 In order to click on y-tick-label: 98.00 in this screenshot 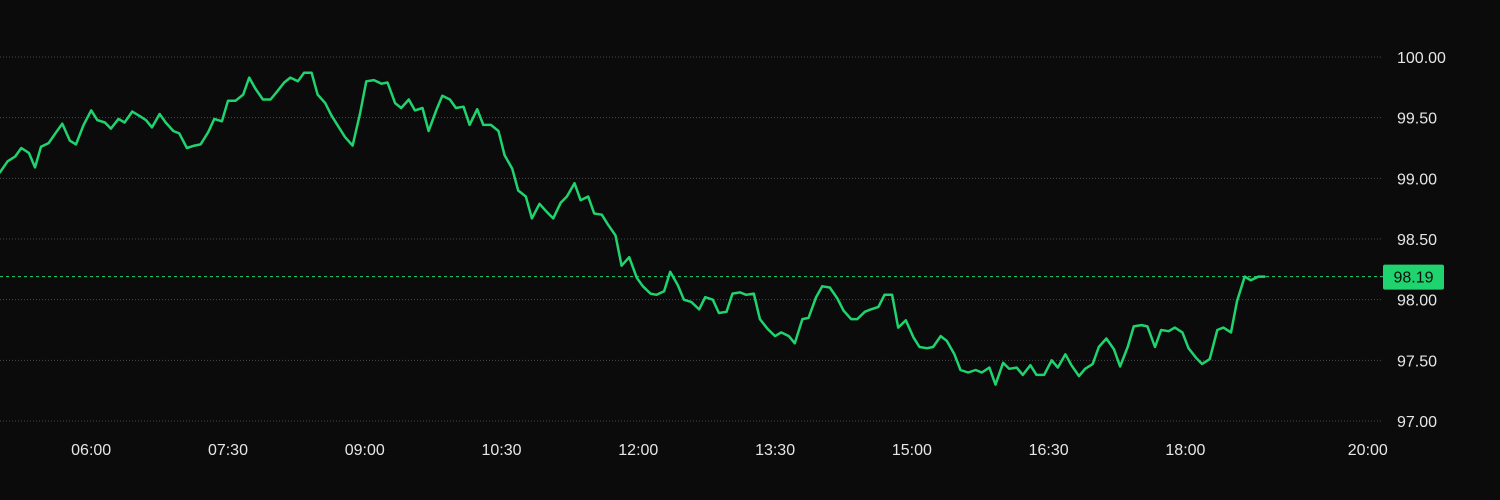, I will do `click(1417, 301)`.